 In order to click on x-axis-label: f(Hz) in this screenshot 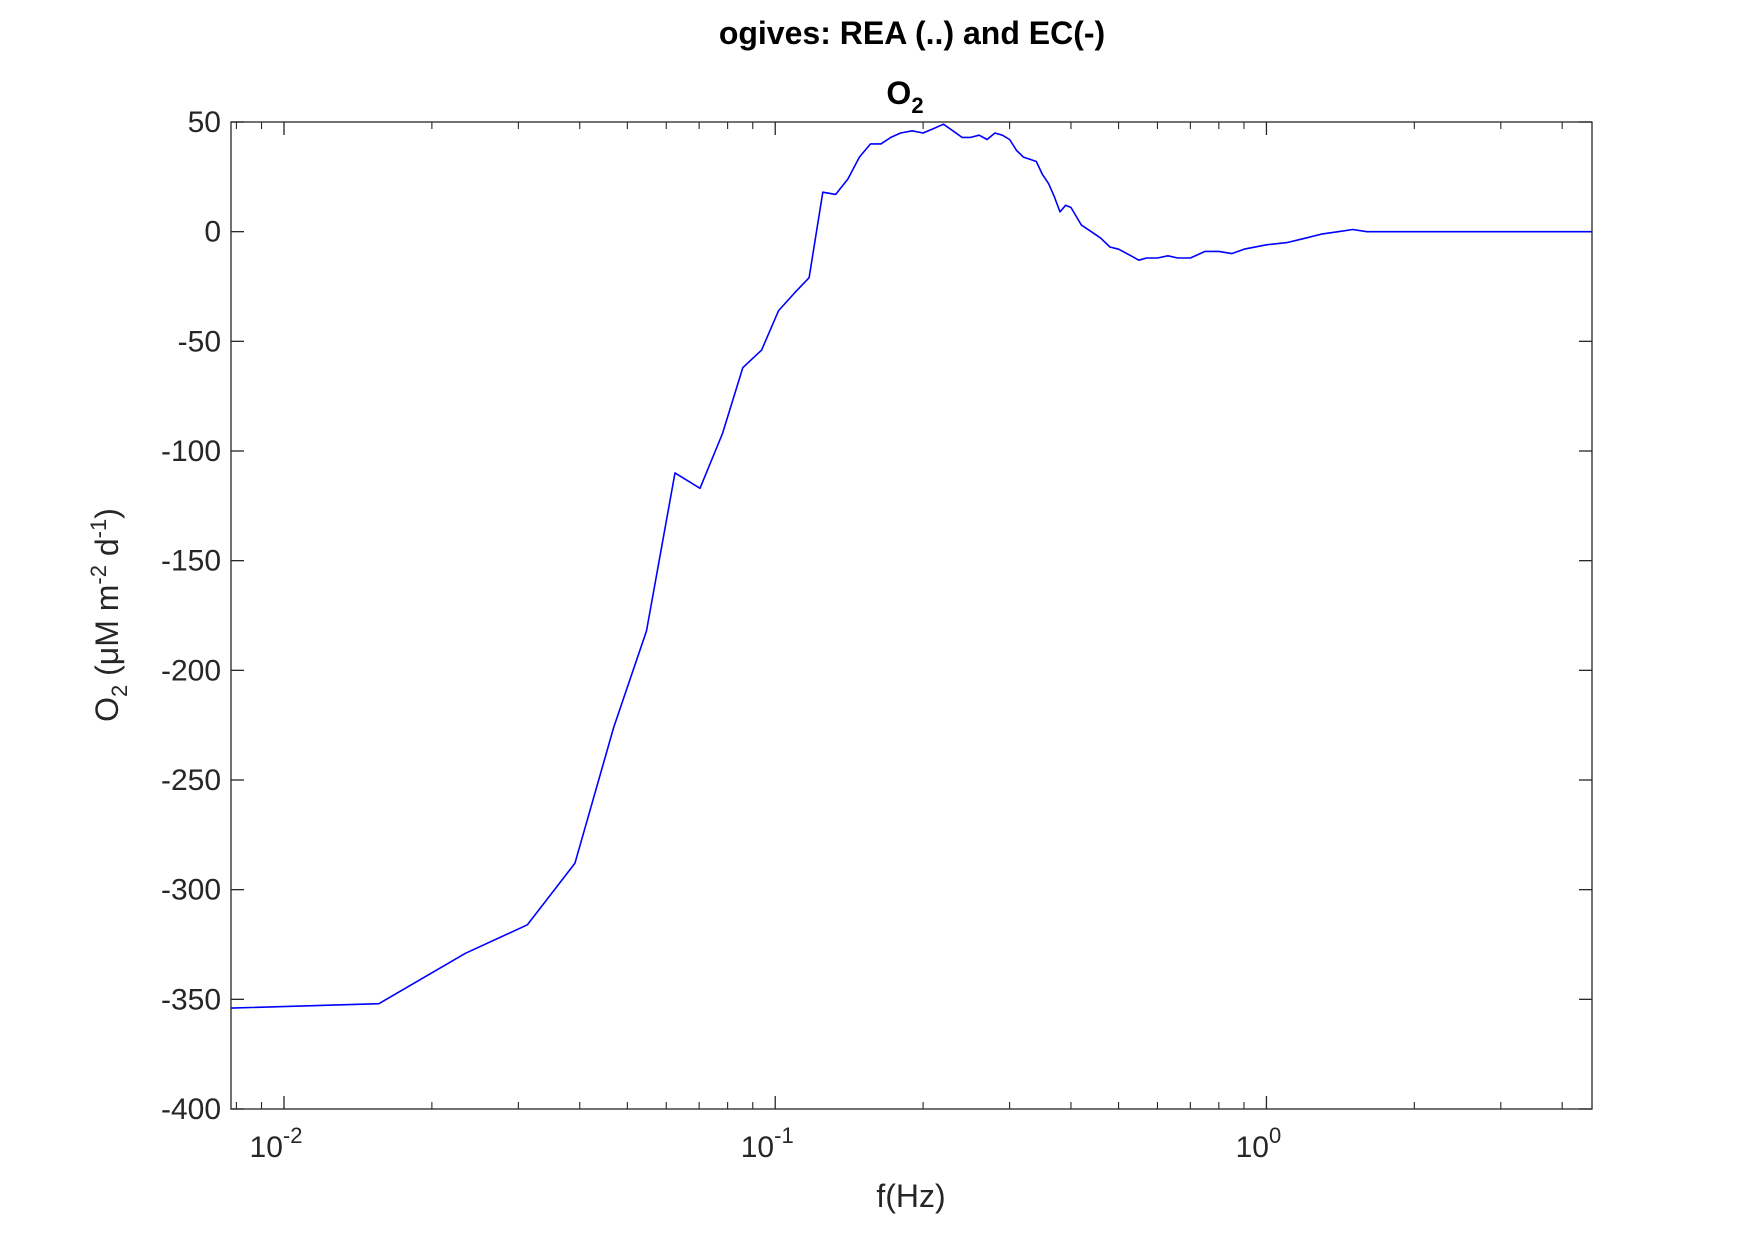, I will do `click(910, 1196)`.